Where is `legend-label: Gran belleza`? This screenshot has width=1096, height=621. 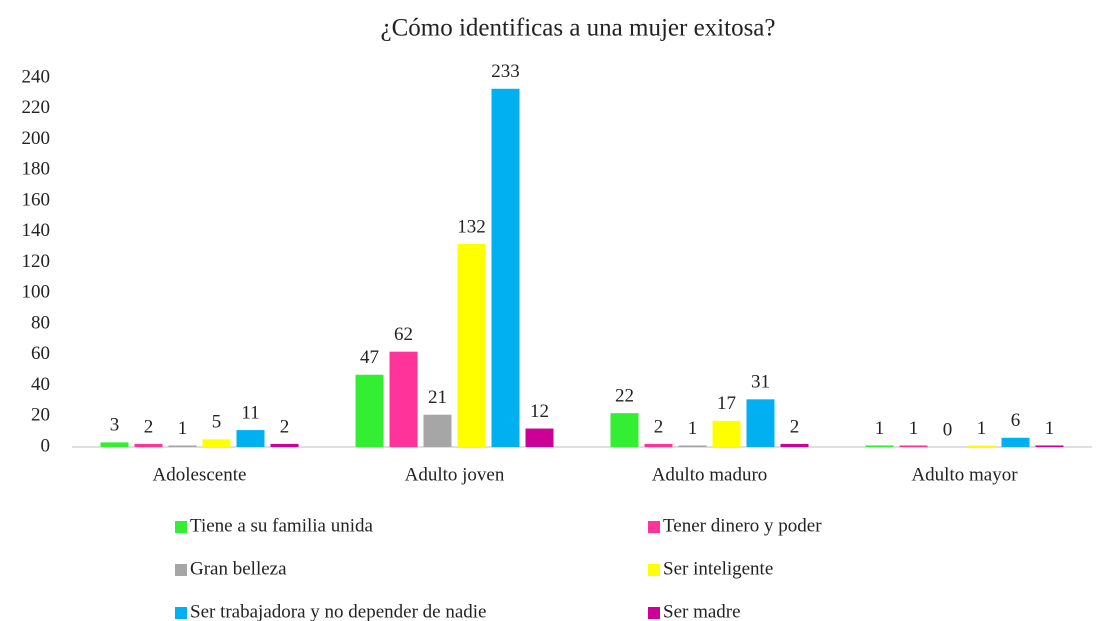 legend-label: Gran belleza is located at coordinates (238, 568).